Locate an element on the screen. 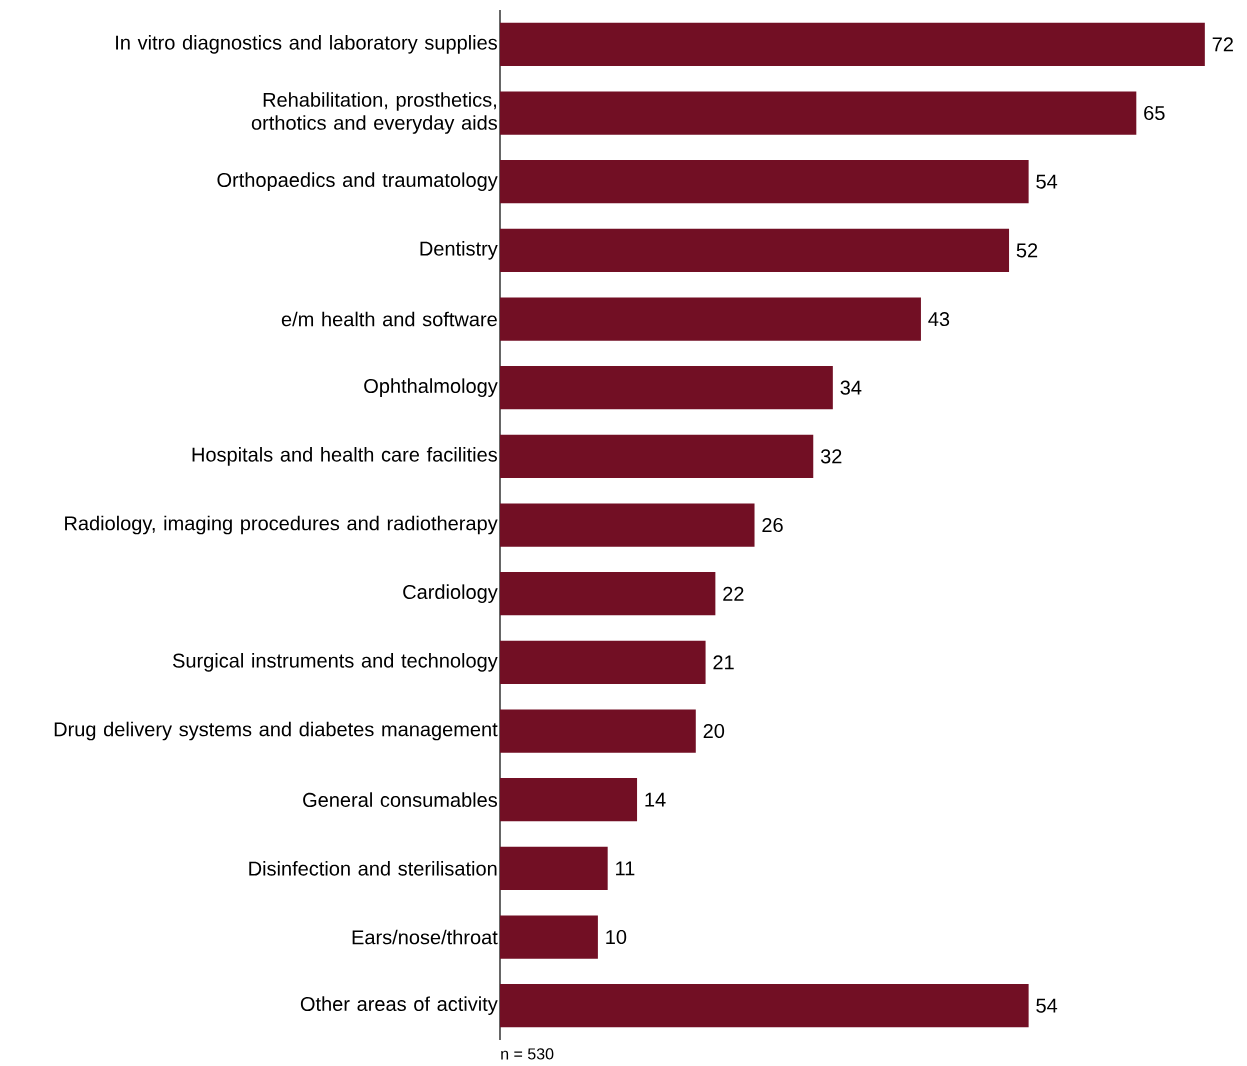 This screenshot has height=1066, width=1247. data-label: 10 is located at coordinates (616, 937).